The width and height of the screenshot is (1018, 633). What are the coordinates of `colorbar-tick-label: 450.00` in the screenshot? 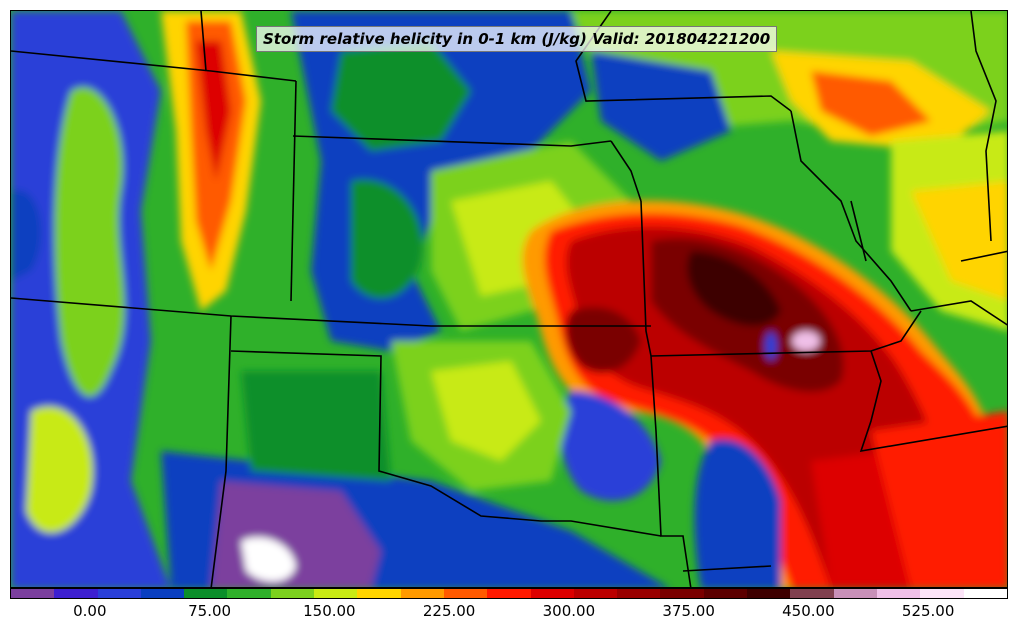 It's located at (808, 611).